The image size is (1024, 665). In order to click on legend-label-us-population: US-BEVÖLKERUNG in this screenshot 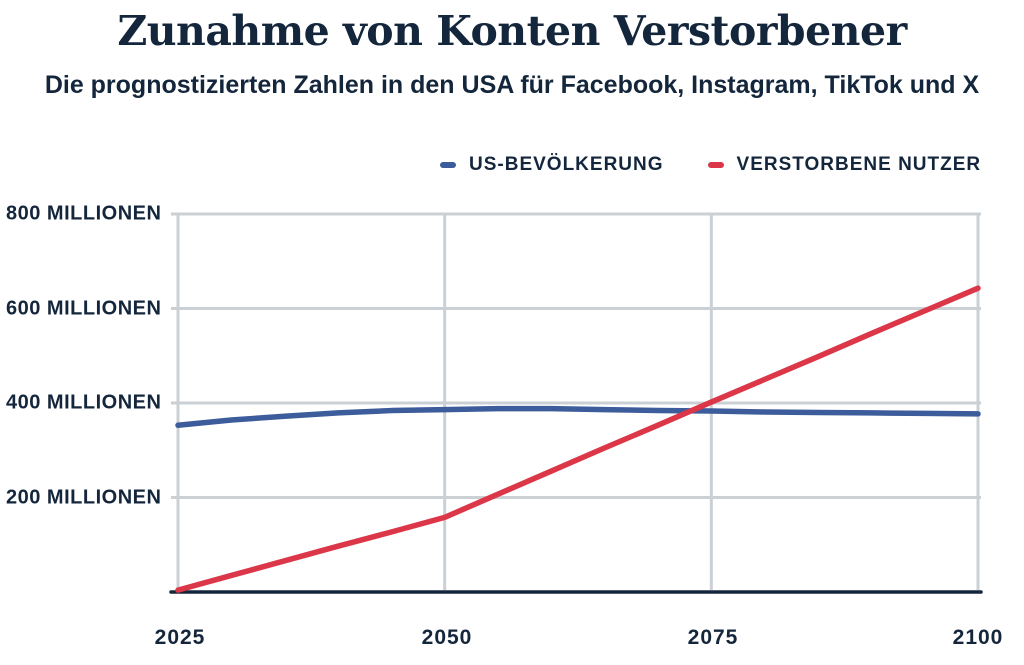, I will do `click(566, 164)`.